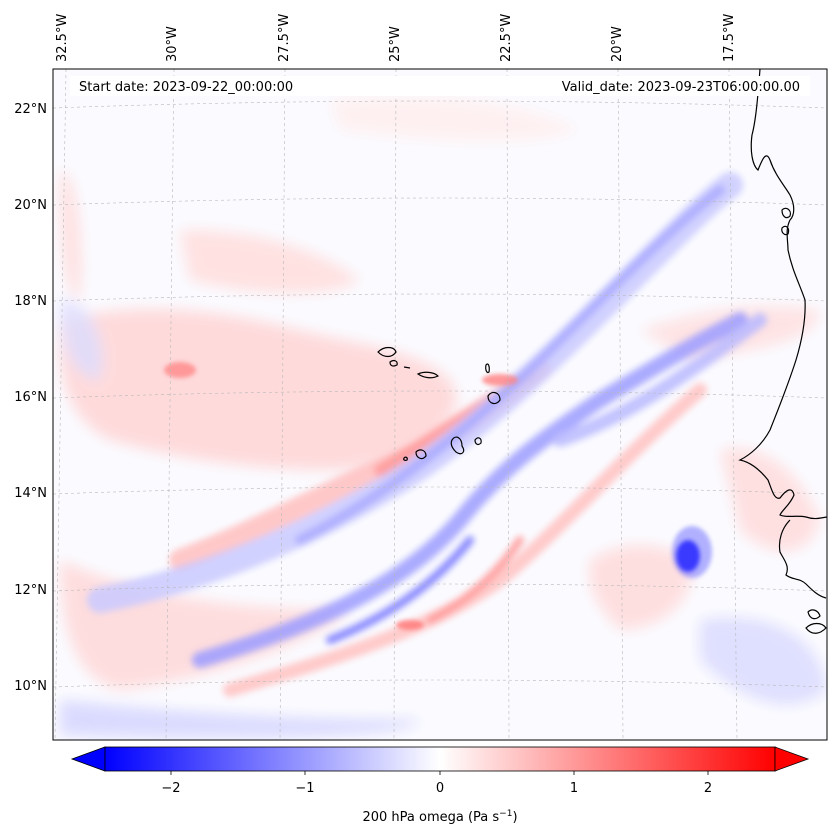 The image size is (837, 839). Describe the element at coordinates (30, 205) in the screenshot. I see `lat-label-20n: 20°N` at that location.